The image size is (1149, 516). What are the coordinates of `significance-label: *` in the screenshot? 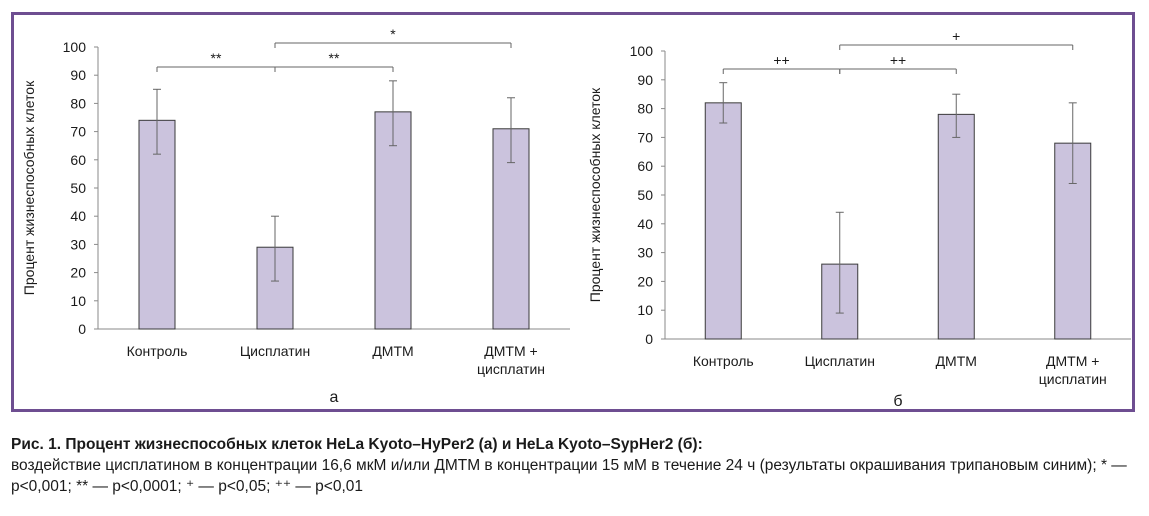 It's located at (393, 34).